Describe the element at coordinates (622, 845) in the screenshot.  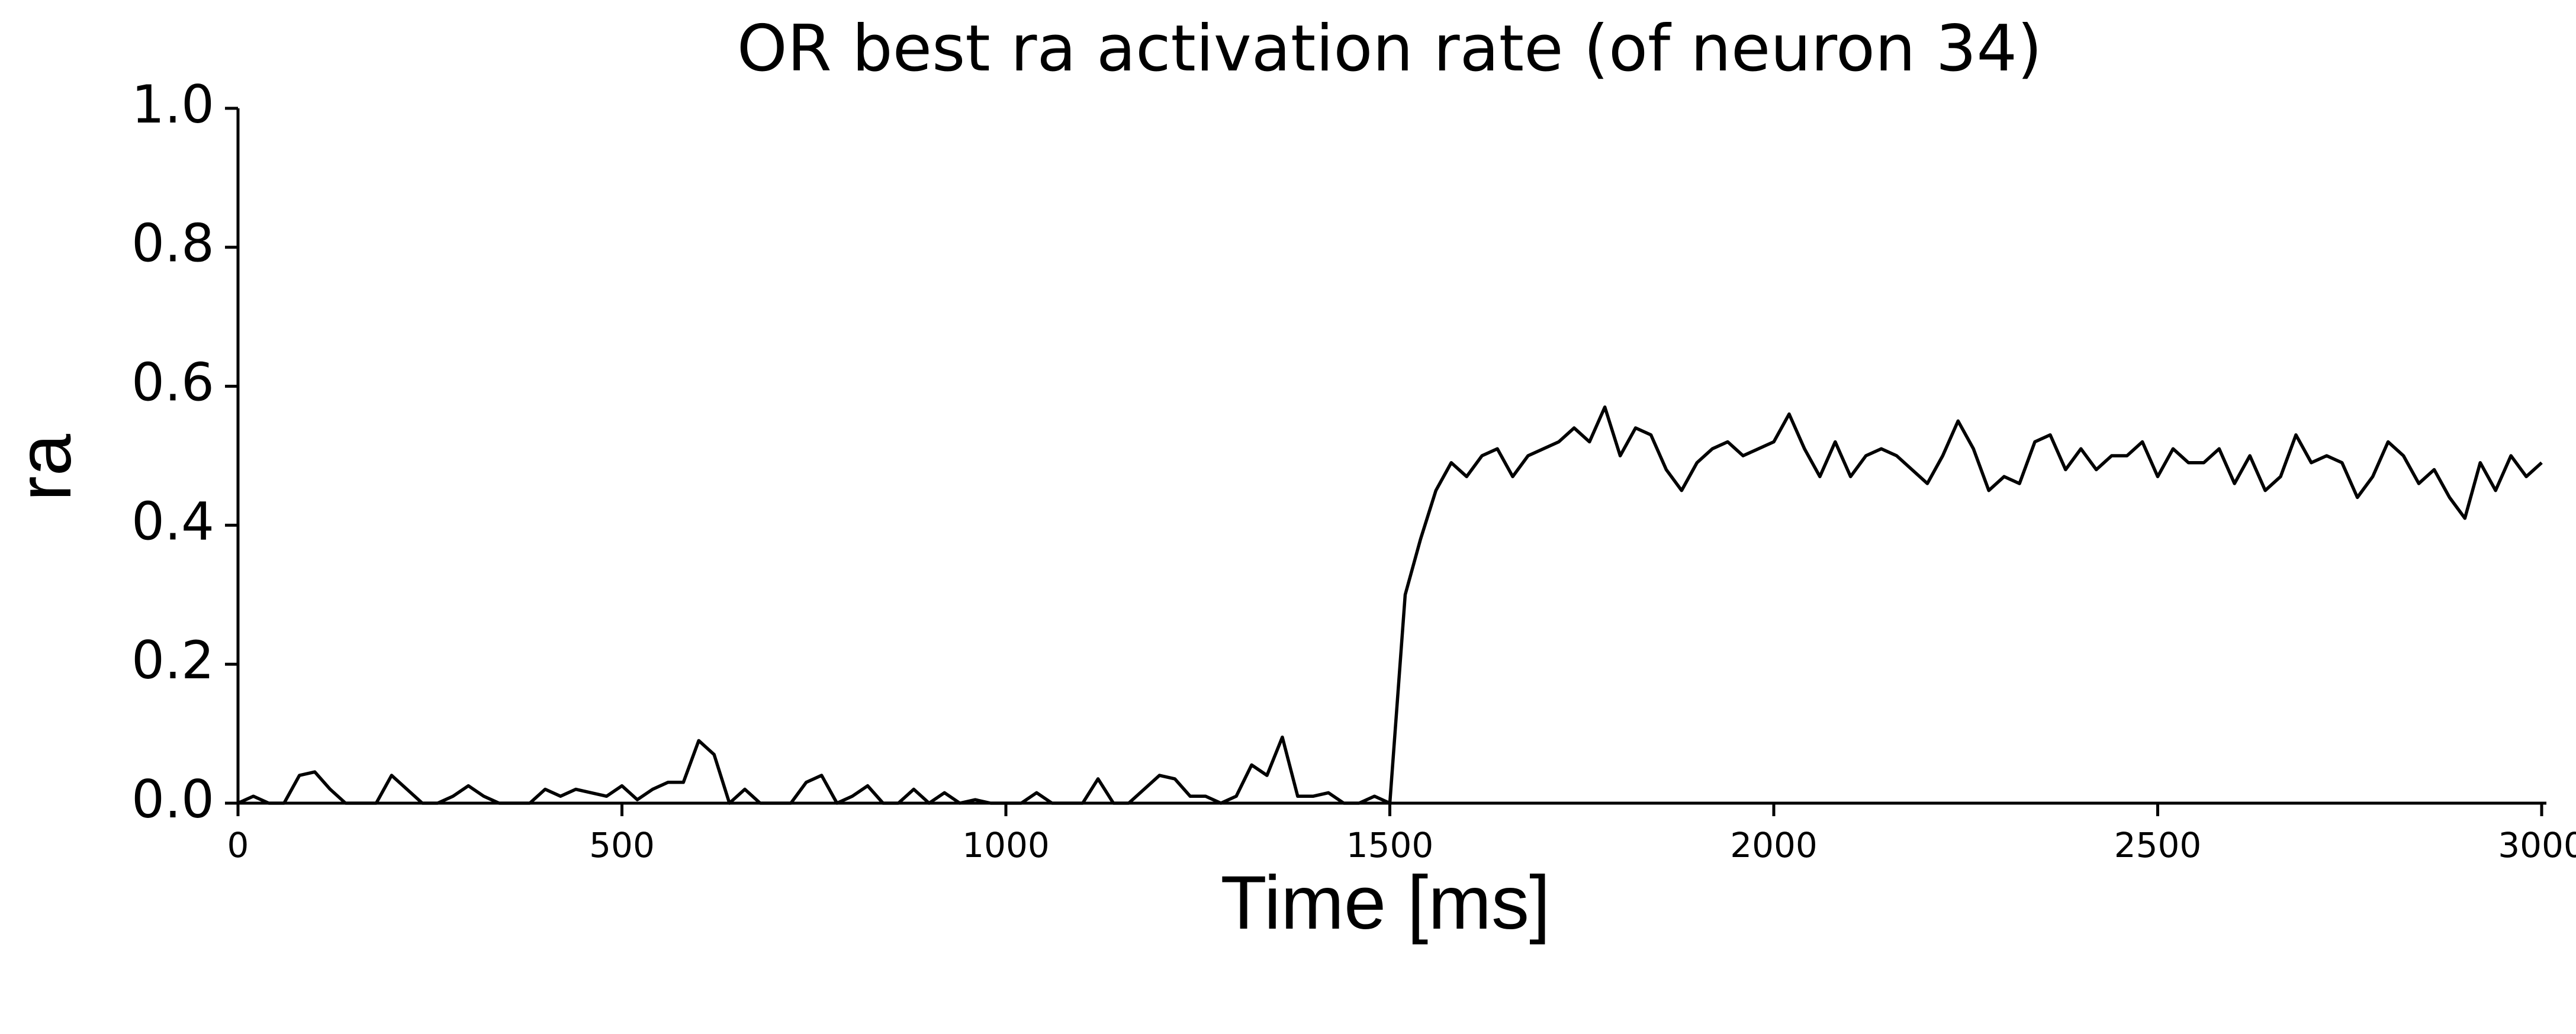
I see `x-tick-label: 500` at that location.